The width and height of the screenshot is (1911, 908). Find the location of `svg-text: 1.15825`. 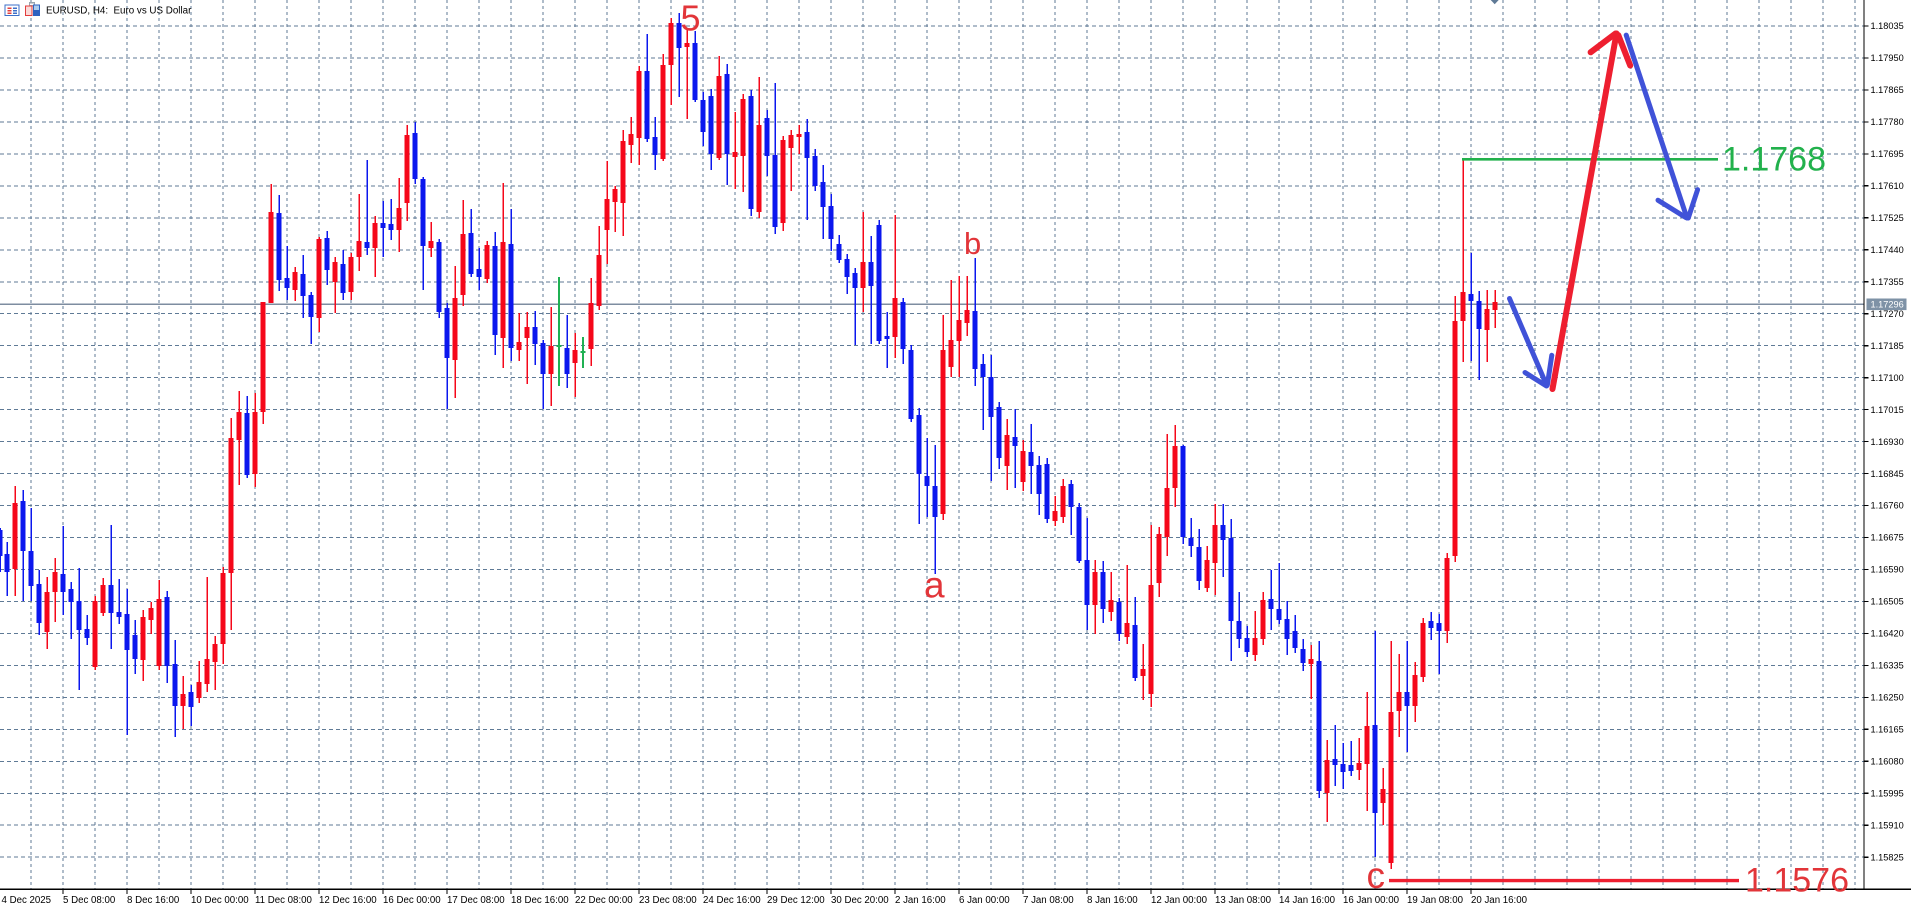

svg-text: 1.15825 is located at coordinates (1887, 857).